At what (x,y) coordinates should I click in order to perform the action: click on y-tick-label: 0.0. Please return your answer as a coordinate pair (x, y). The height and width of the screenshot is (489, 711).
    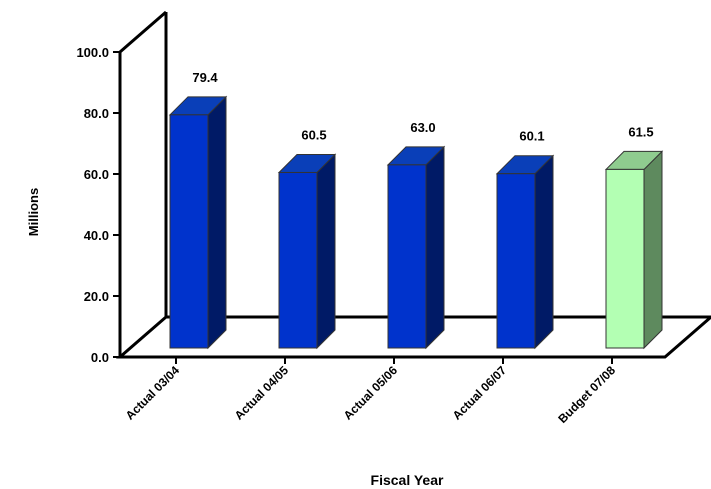
    Looking at the image, I should click on (100, 357).